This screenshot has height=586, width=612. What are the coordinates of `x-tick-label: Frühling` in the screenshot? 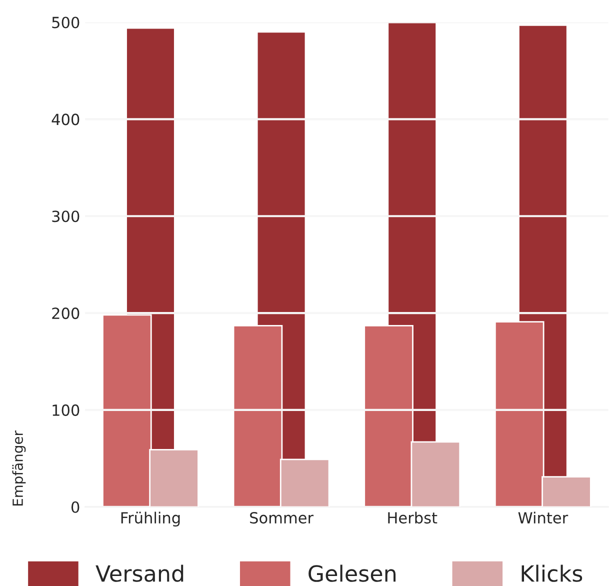 It's located at (150, 519).